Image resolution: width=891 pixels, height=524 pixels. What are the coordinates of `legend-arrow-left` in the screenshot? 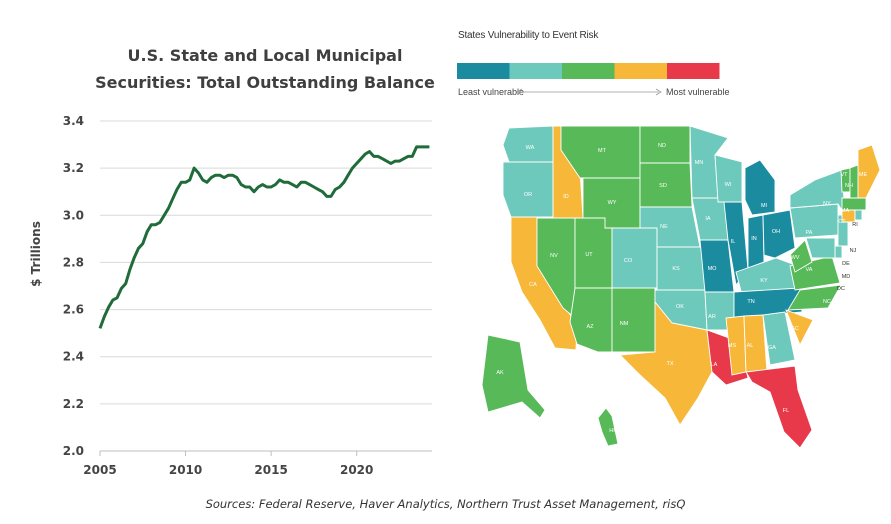 It's located at (519, 92).